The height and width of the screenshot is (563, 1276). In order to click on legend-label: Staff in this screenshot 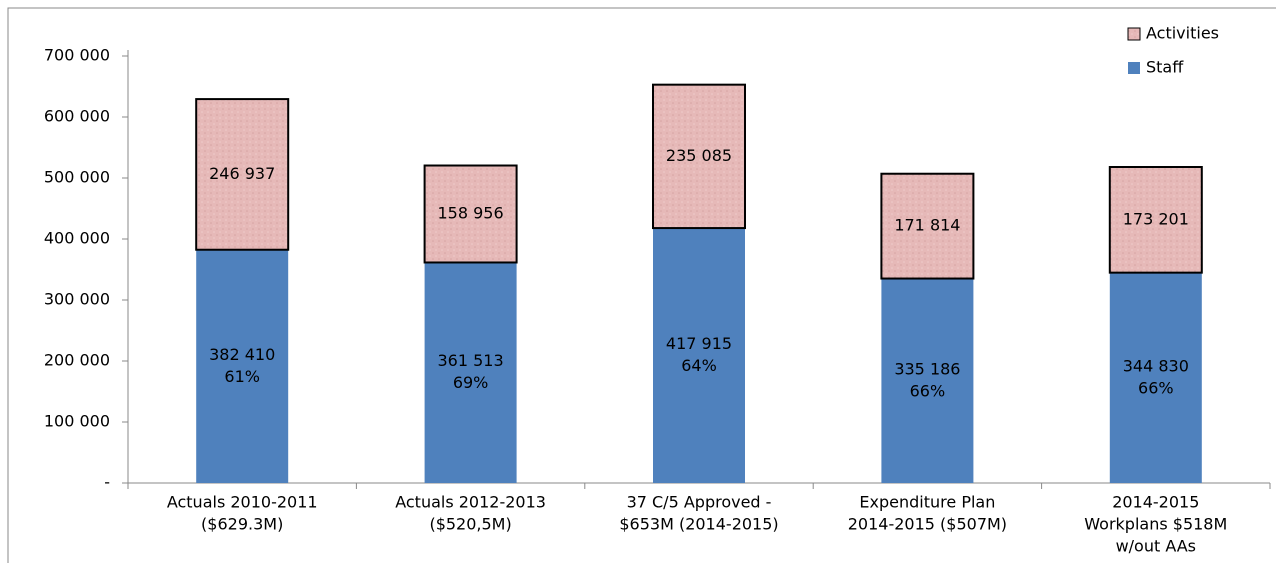, I will do `click(1165, 67)`.